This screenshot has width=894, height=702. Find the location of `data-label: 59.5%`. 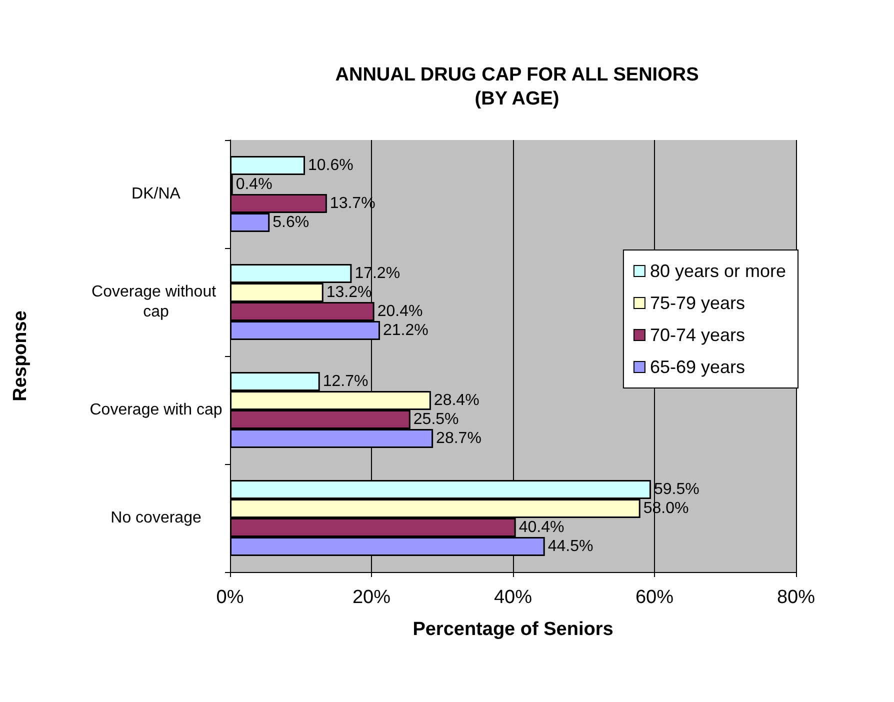

data-label: 59.5% is located at coordinates (677, 489).